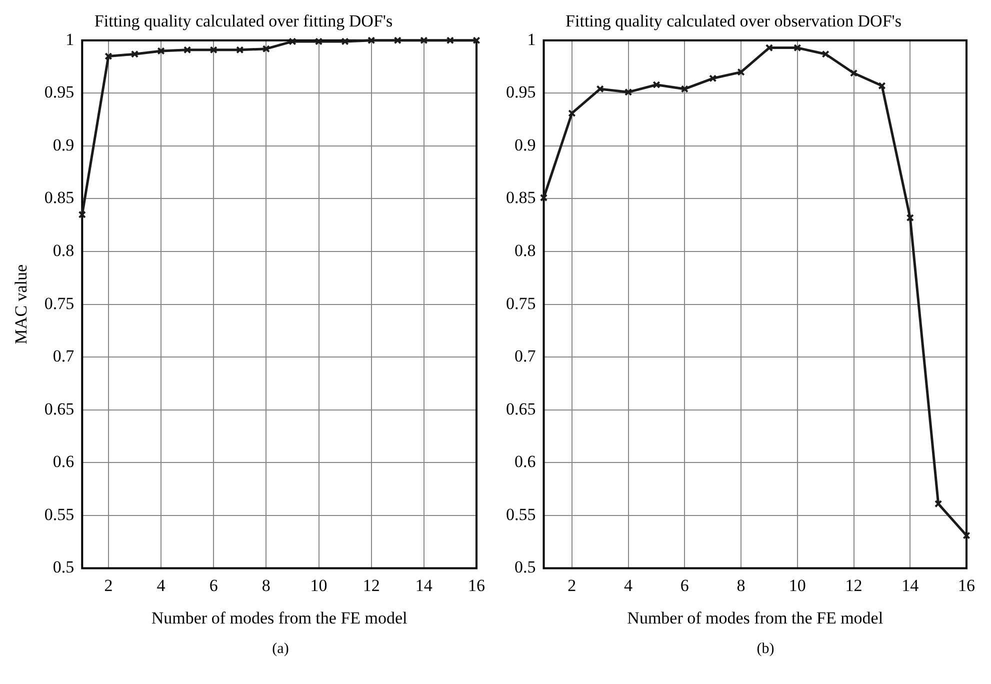 The image size is (991, 684). What do you see at coordinates (21, 304) in the screenshot?
I see `y-axis-title: MAC value` at bounding box center [21, 304].